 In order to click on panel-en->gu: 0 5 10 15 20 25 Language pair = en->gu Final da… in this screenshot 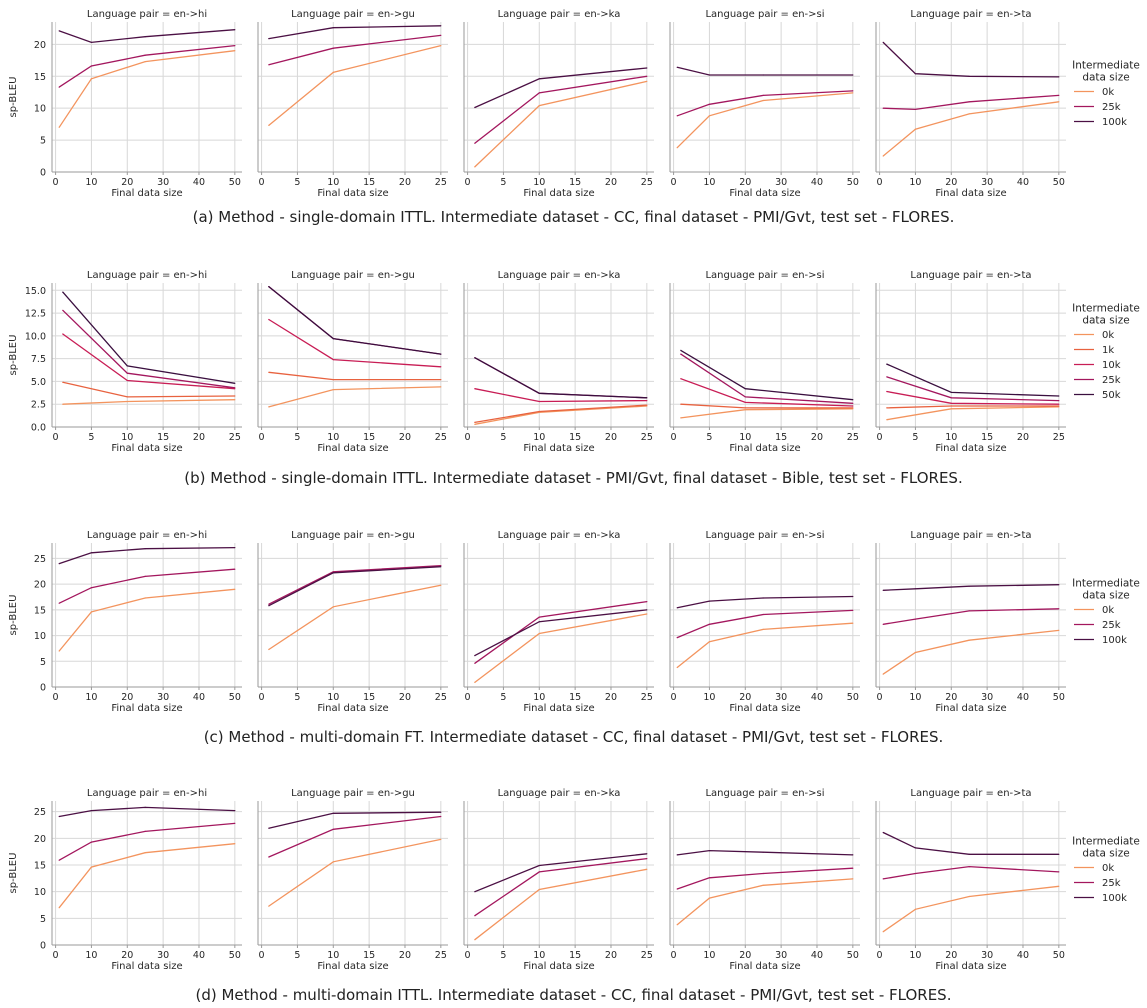, I will do `click(352, 622)`.